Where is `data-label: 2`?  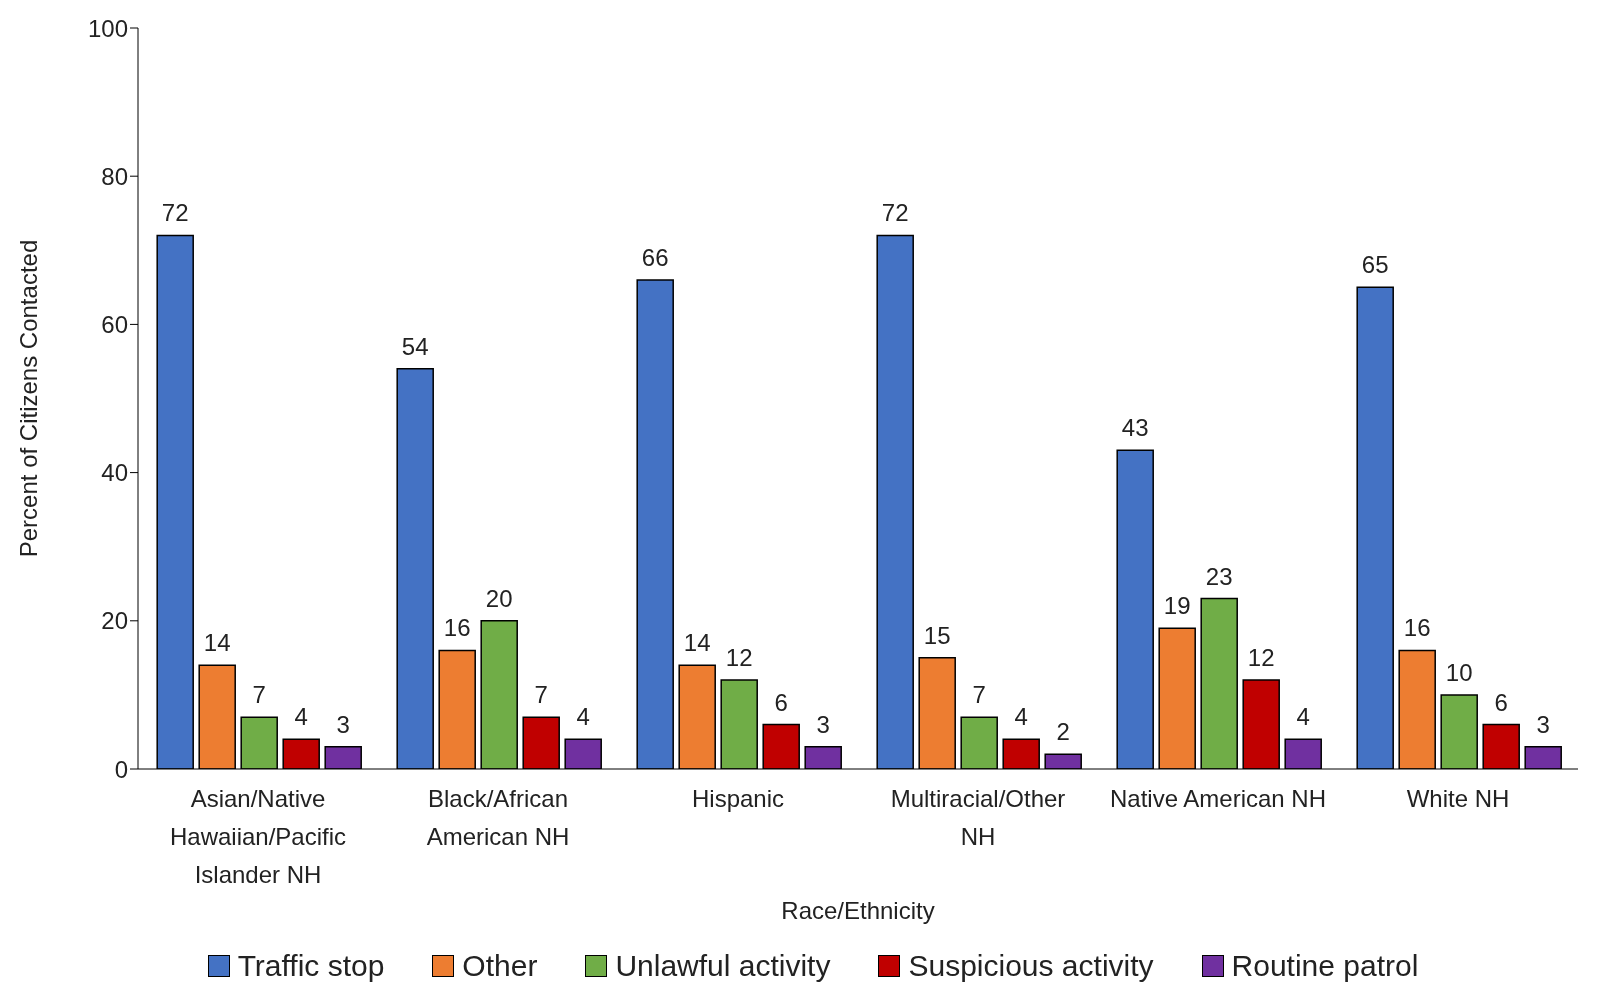 data-label: 2 is located at coordinates (1063, 732).